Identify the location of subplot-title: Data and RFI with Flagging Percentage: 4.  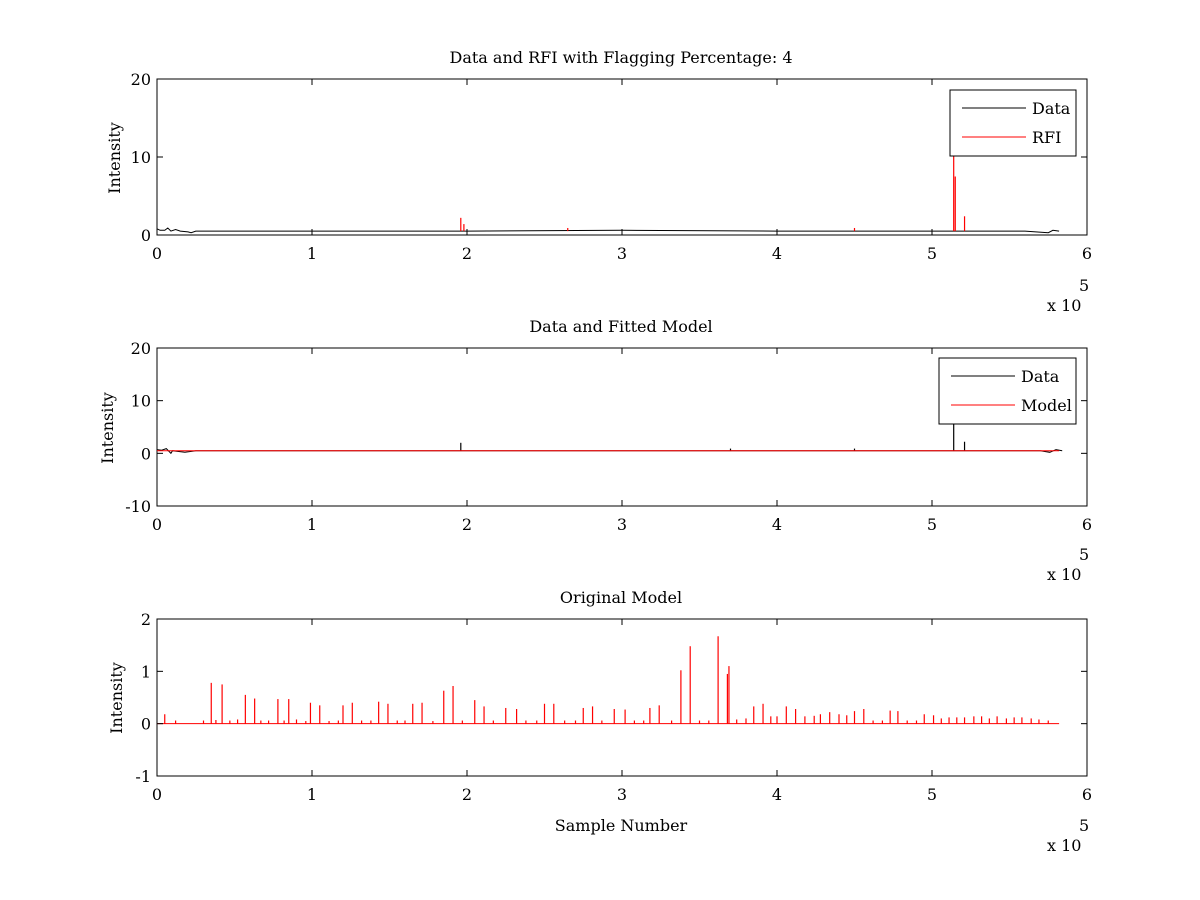
(620, 57).